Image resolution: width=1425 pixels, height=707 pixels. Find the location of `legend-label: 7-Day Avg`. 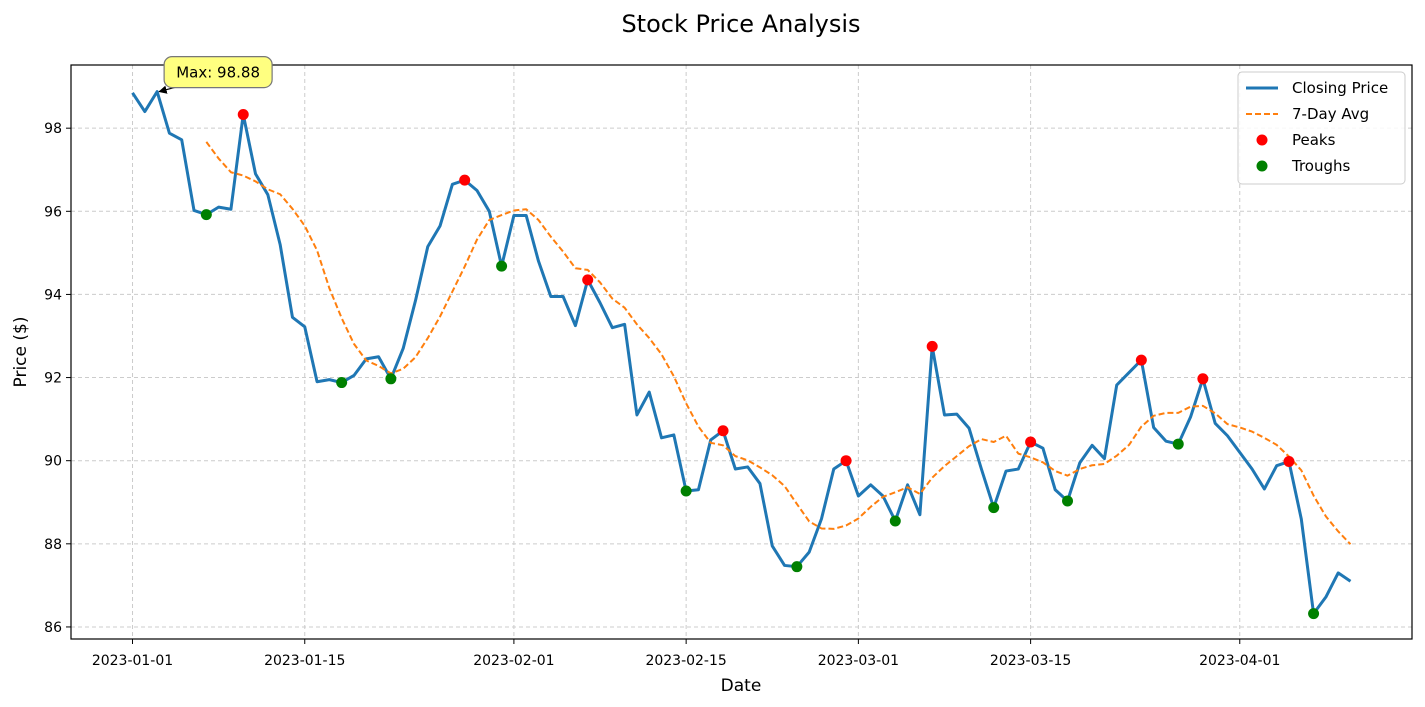

legend-label: 7-Day Avg is located at coordinates (1330, 114).